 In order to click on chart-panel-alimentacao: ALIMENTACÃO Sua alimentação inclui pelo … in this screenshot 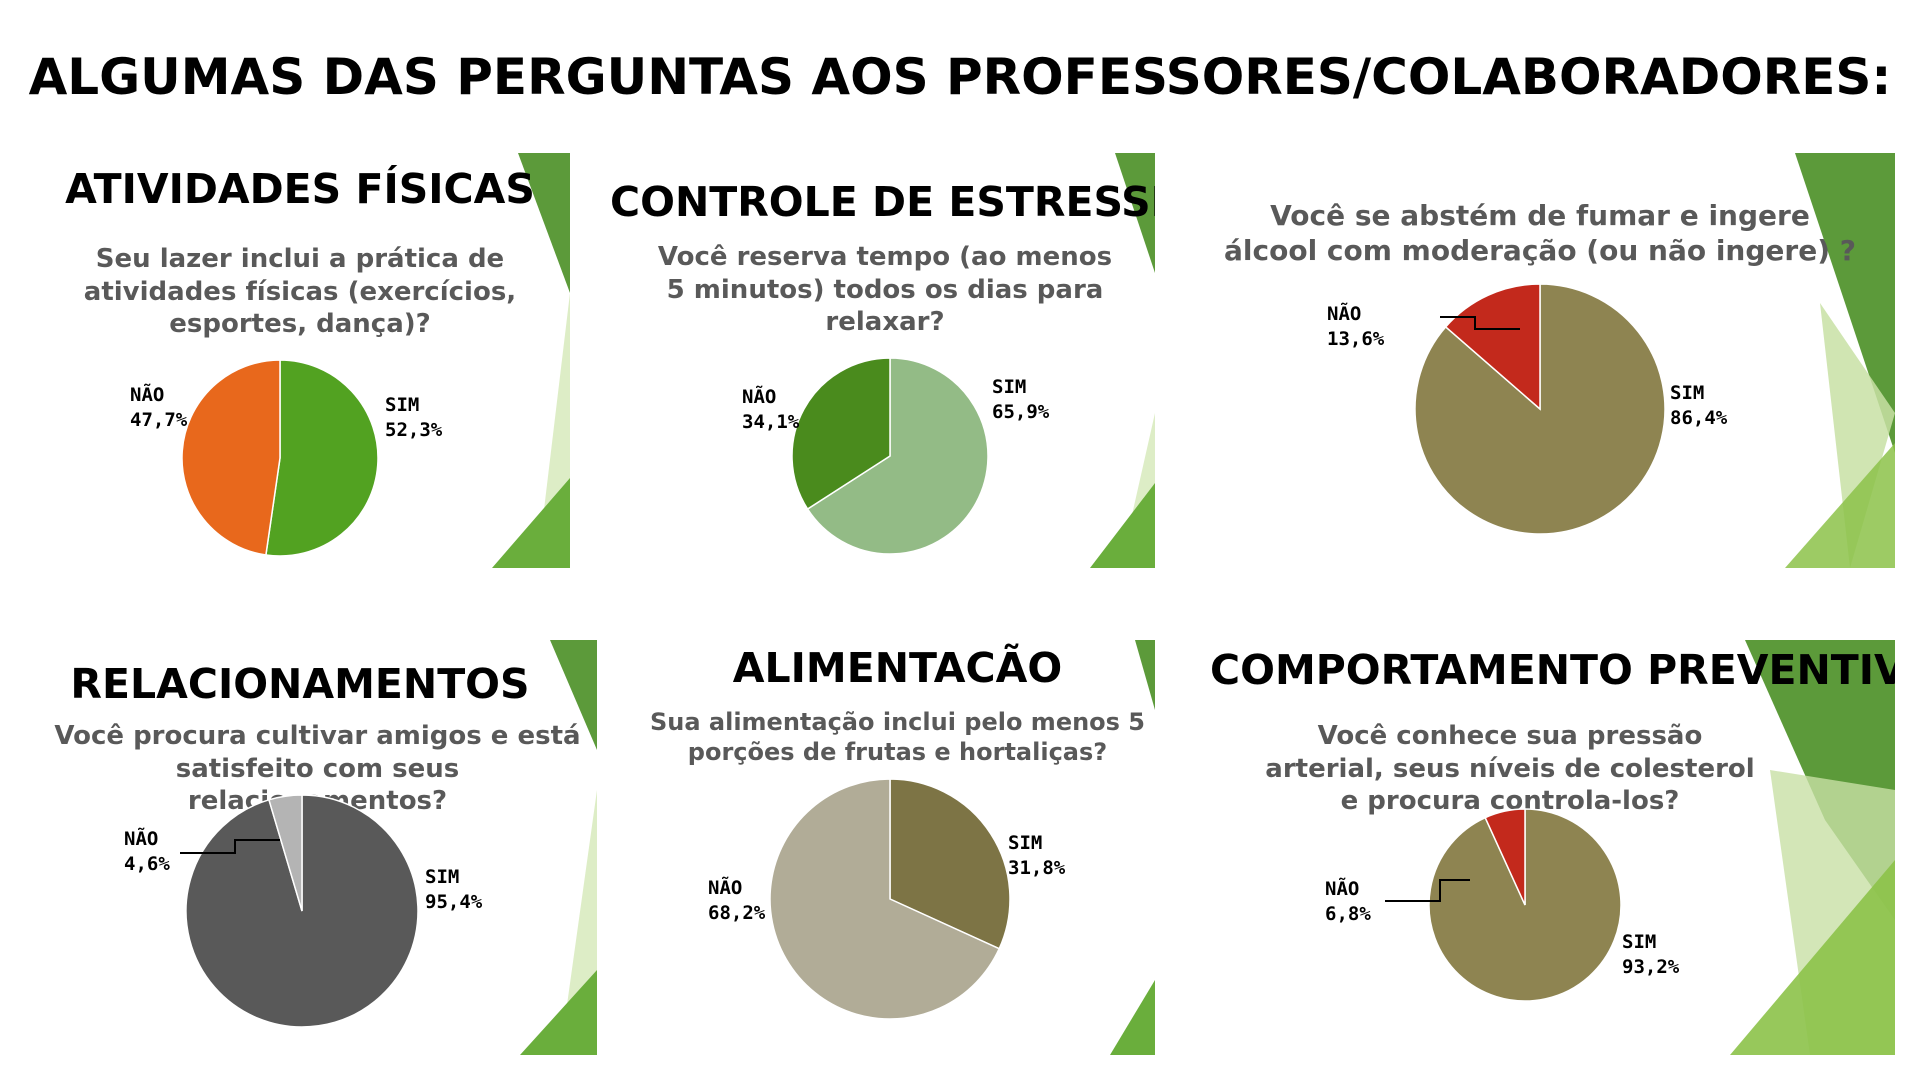, I will do `click(897, 847)`.